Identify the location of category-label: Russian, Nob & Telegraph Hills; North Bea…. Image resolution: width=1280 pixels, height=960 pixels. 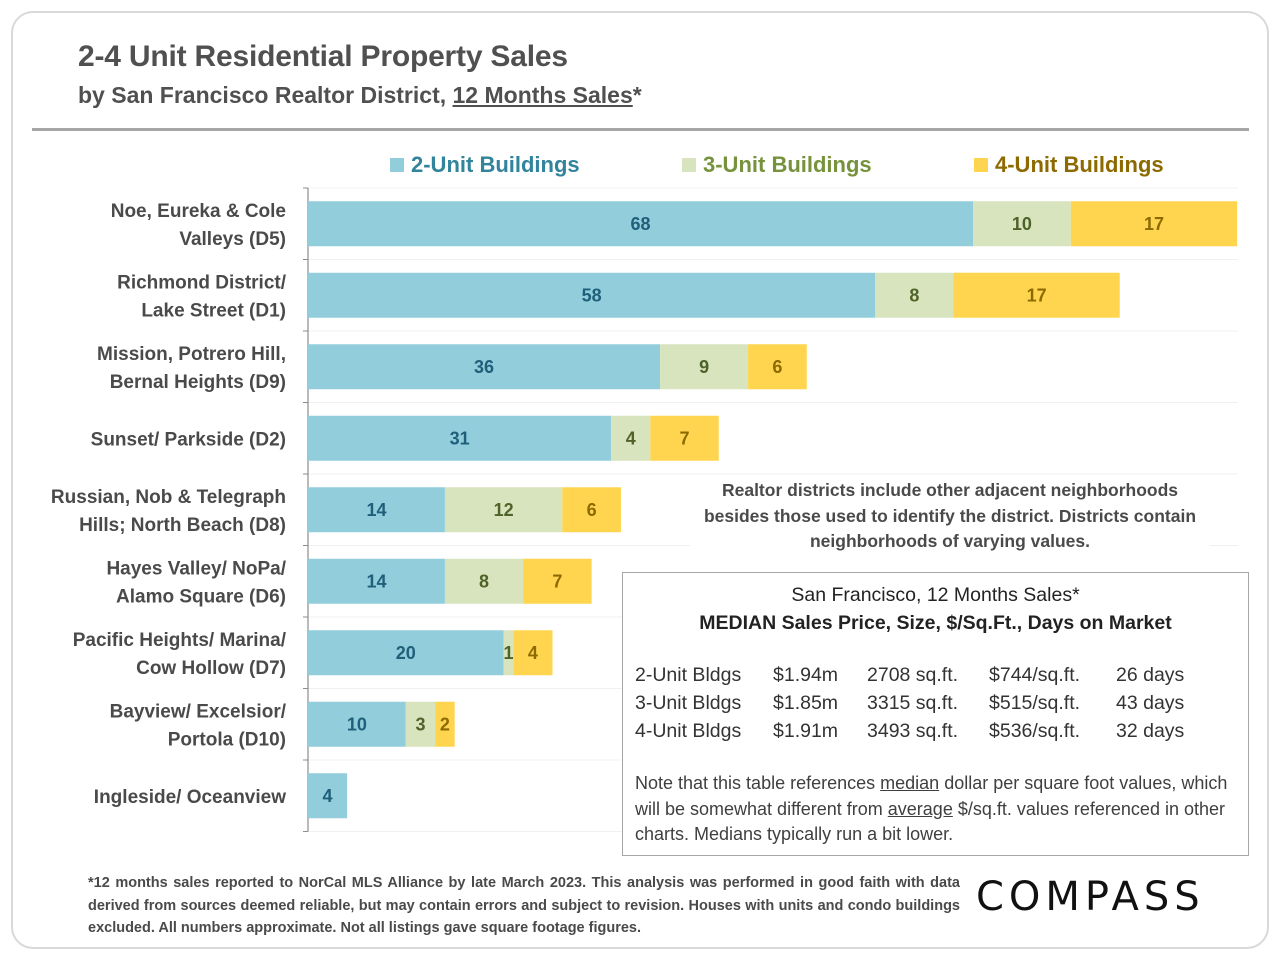
(168, 511).